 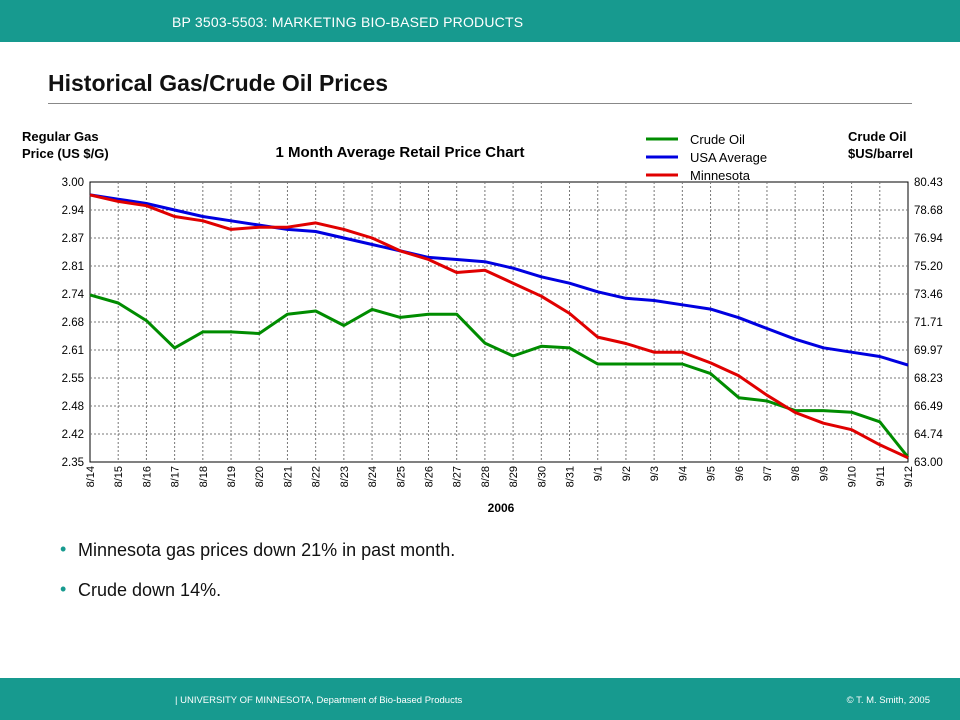 I want to click on x-tick: 8/24, so click(x=373, y=476).